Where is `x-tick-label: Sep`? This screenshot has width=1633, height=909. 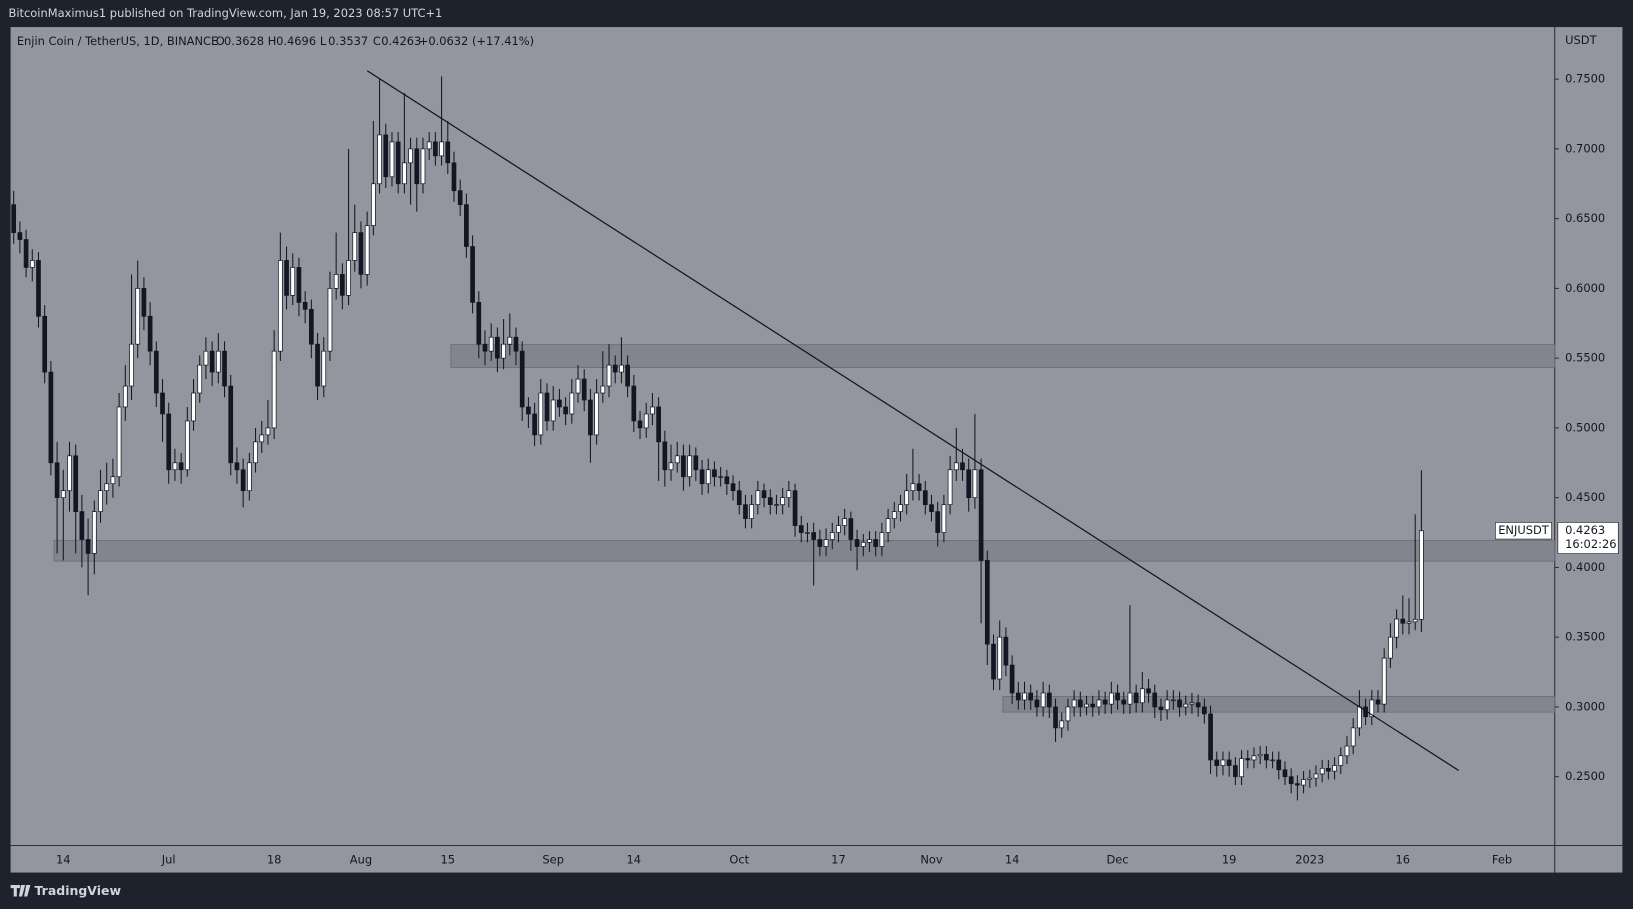
x-tick-label: Sep is located at coordinates (553, 860).